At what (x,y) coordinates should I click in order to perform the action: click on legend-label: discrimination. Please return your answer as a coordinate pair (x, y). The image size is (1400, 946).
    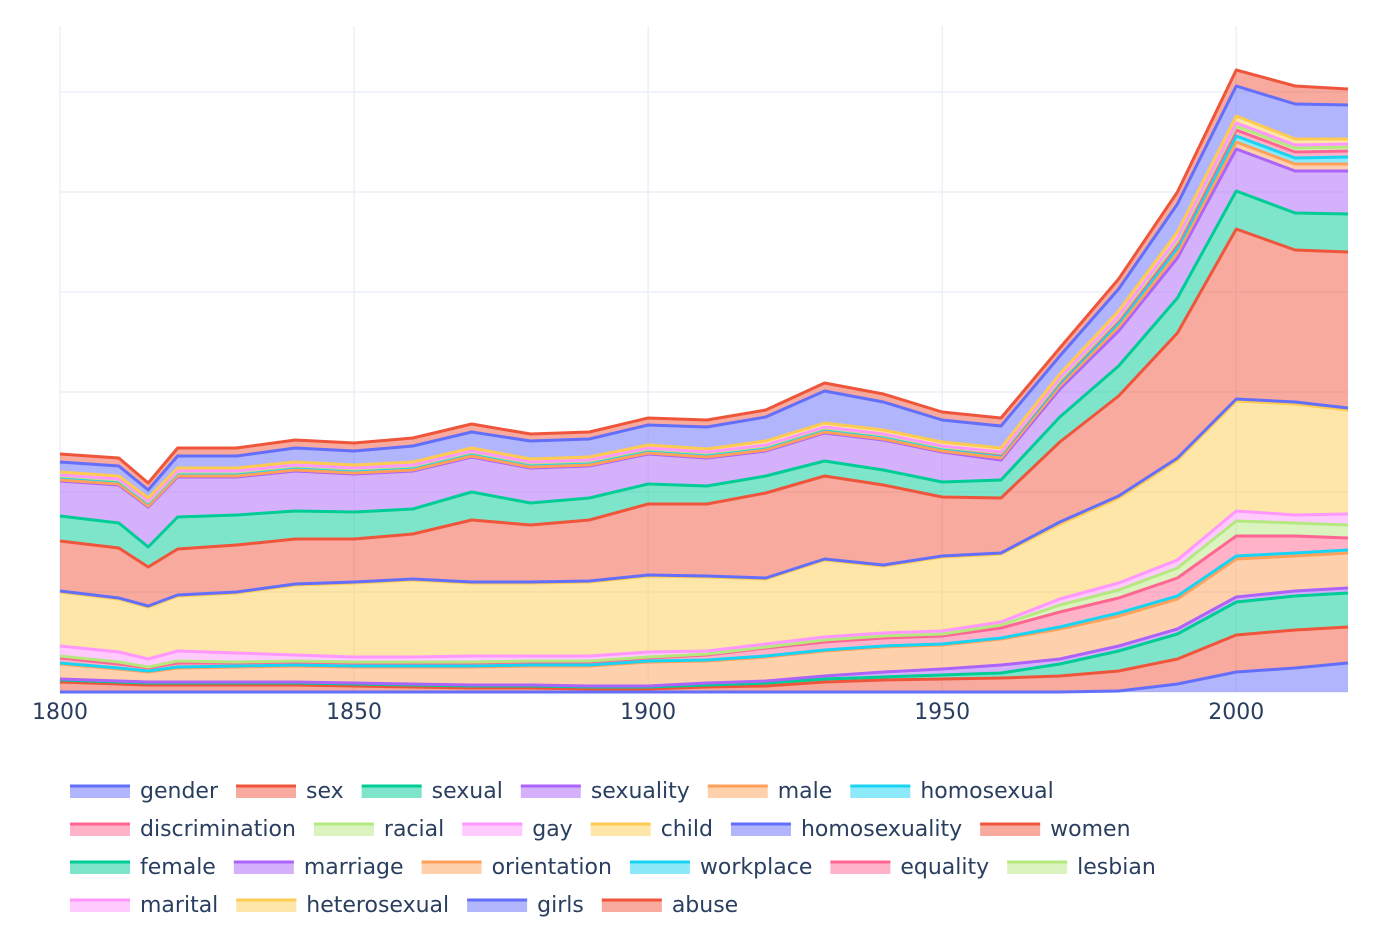
    Looking at the image, I should click on (218, 829).